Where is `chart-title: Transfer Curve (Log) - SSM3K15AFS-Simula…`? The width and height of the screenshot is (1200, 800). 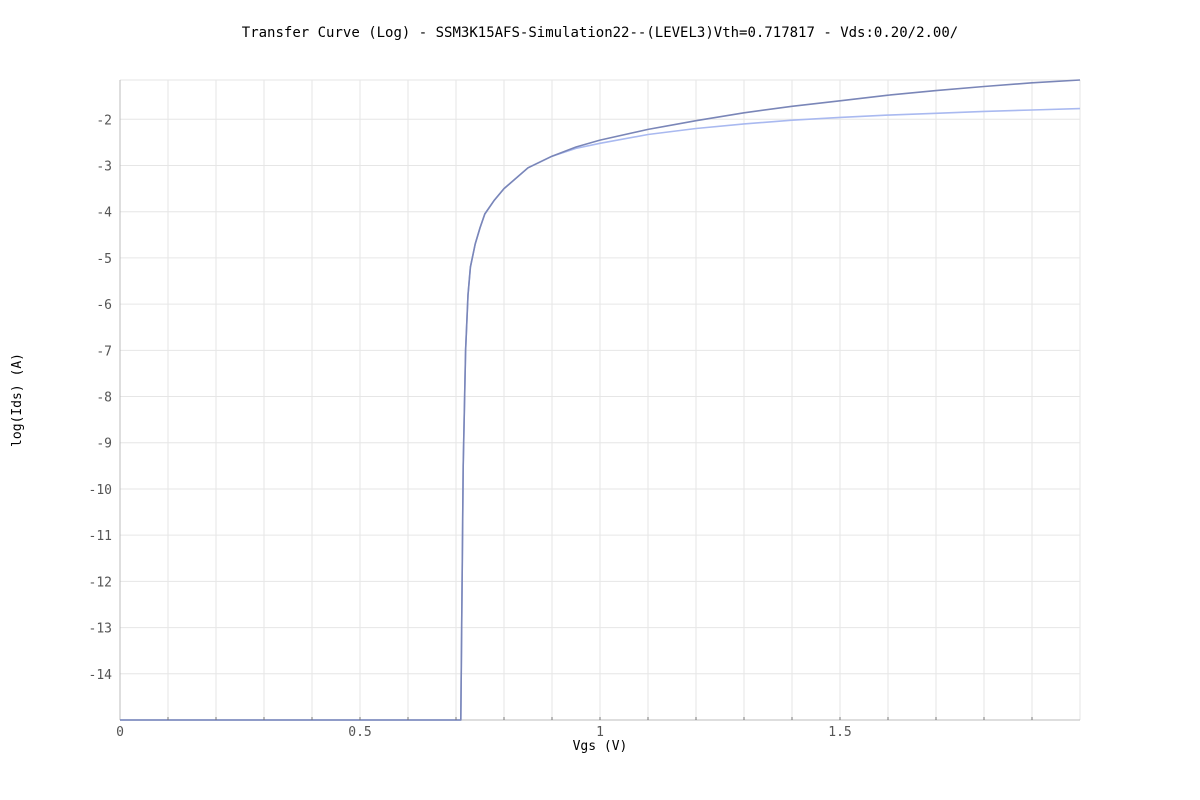
chart-title: Transfer Curve (Log) - SSM3K15AFS-Simula… is located at coordinates (600, 33).